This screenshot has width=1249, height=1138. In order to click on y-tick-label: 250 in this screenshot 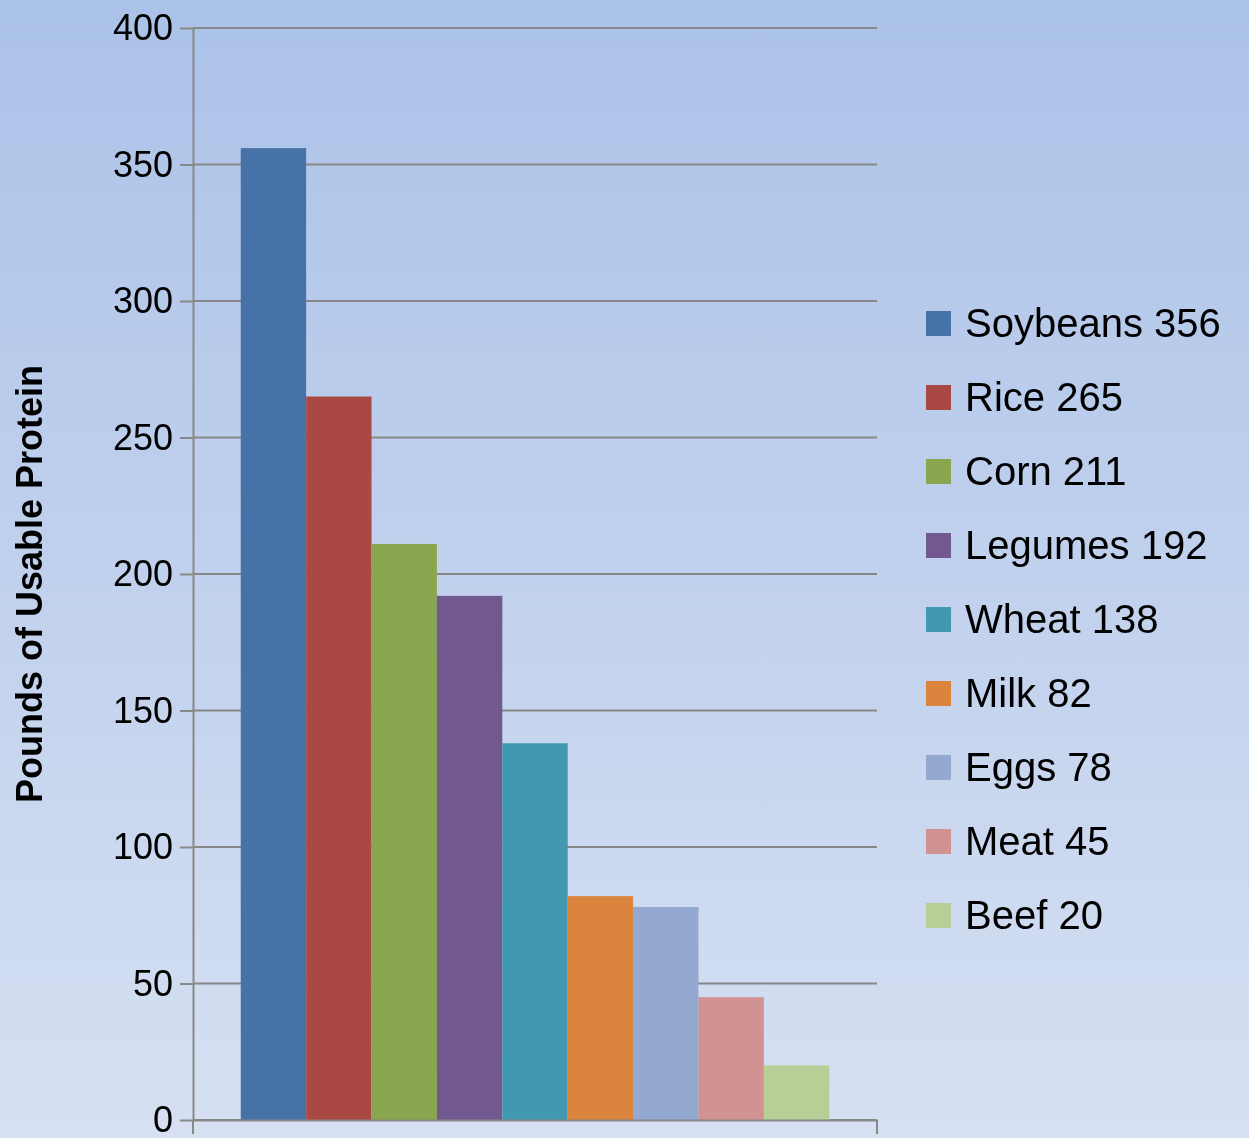, I will do `click(142, 437)`.